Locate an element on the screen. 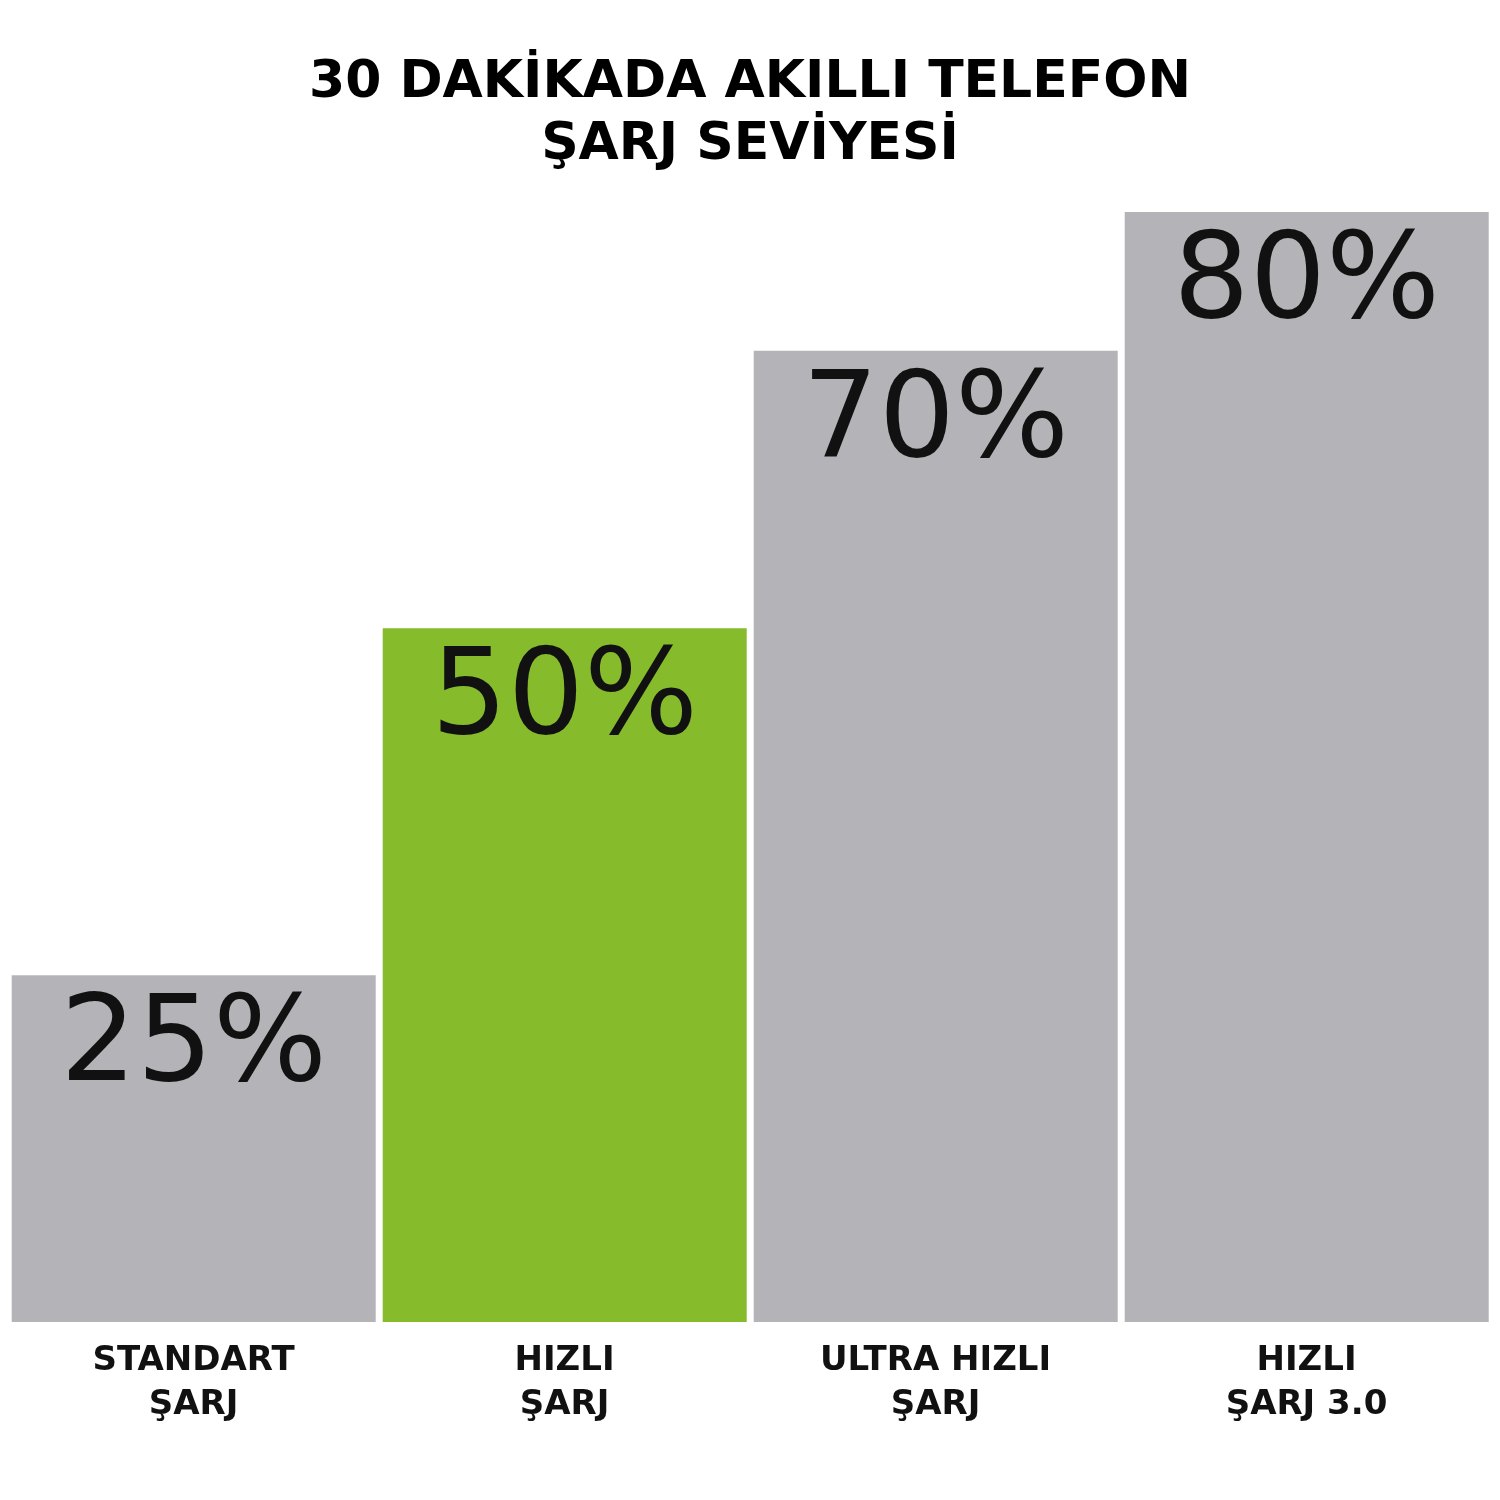 Image resolution: width=1500 pixels, height=1500 pixels. x-tick-label: HIZLI ŞARJ 3.0 is located at coordinates (1306, 1380).